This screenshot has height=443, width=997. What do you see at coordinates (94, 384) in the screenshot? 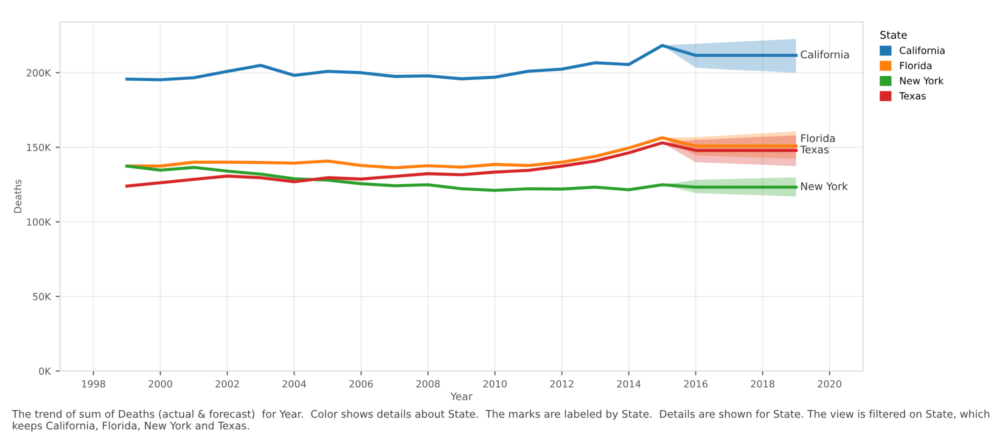
I see `x-tick-label: 1998` at bounding box center [94, 384].